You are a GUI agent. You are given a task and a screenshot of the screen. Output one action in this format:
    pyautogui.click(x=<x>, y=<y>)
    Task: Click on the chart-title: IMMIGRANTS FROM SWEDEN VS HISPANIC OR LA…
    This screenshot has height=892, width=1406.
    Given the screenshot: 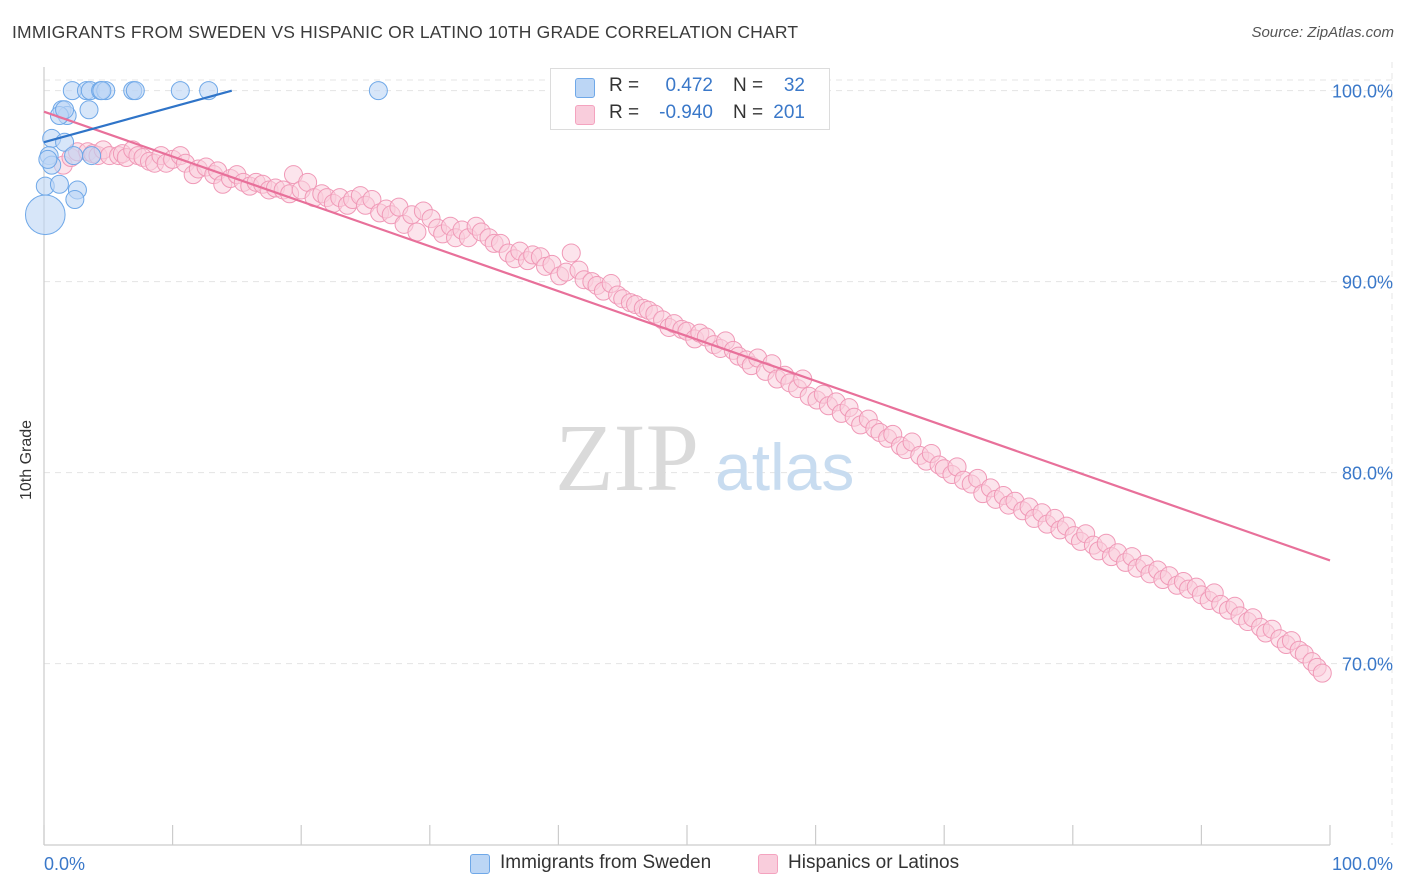 What is the action you would take?
    pyautogui.click(x=405, y=32)
    